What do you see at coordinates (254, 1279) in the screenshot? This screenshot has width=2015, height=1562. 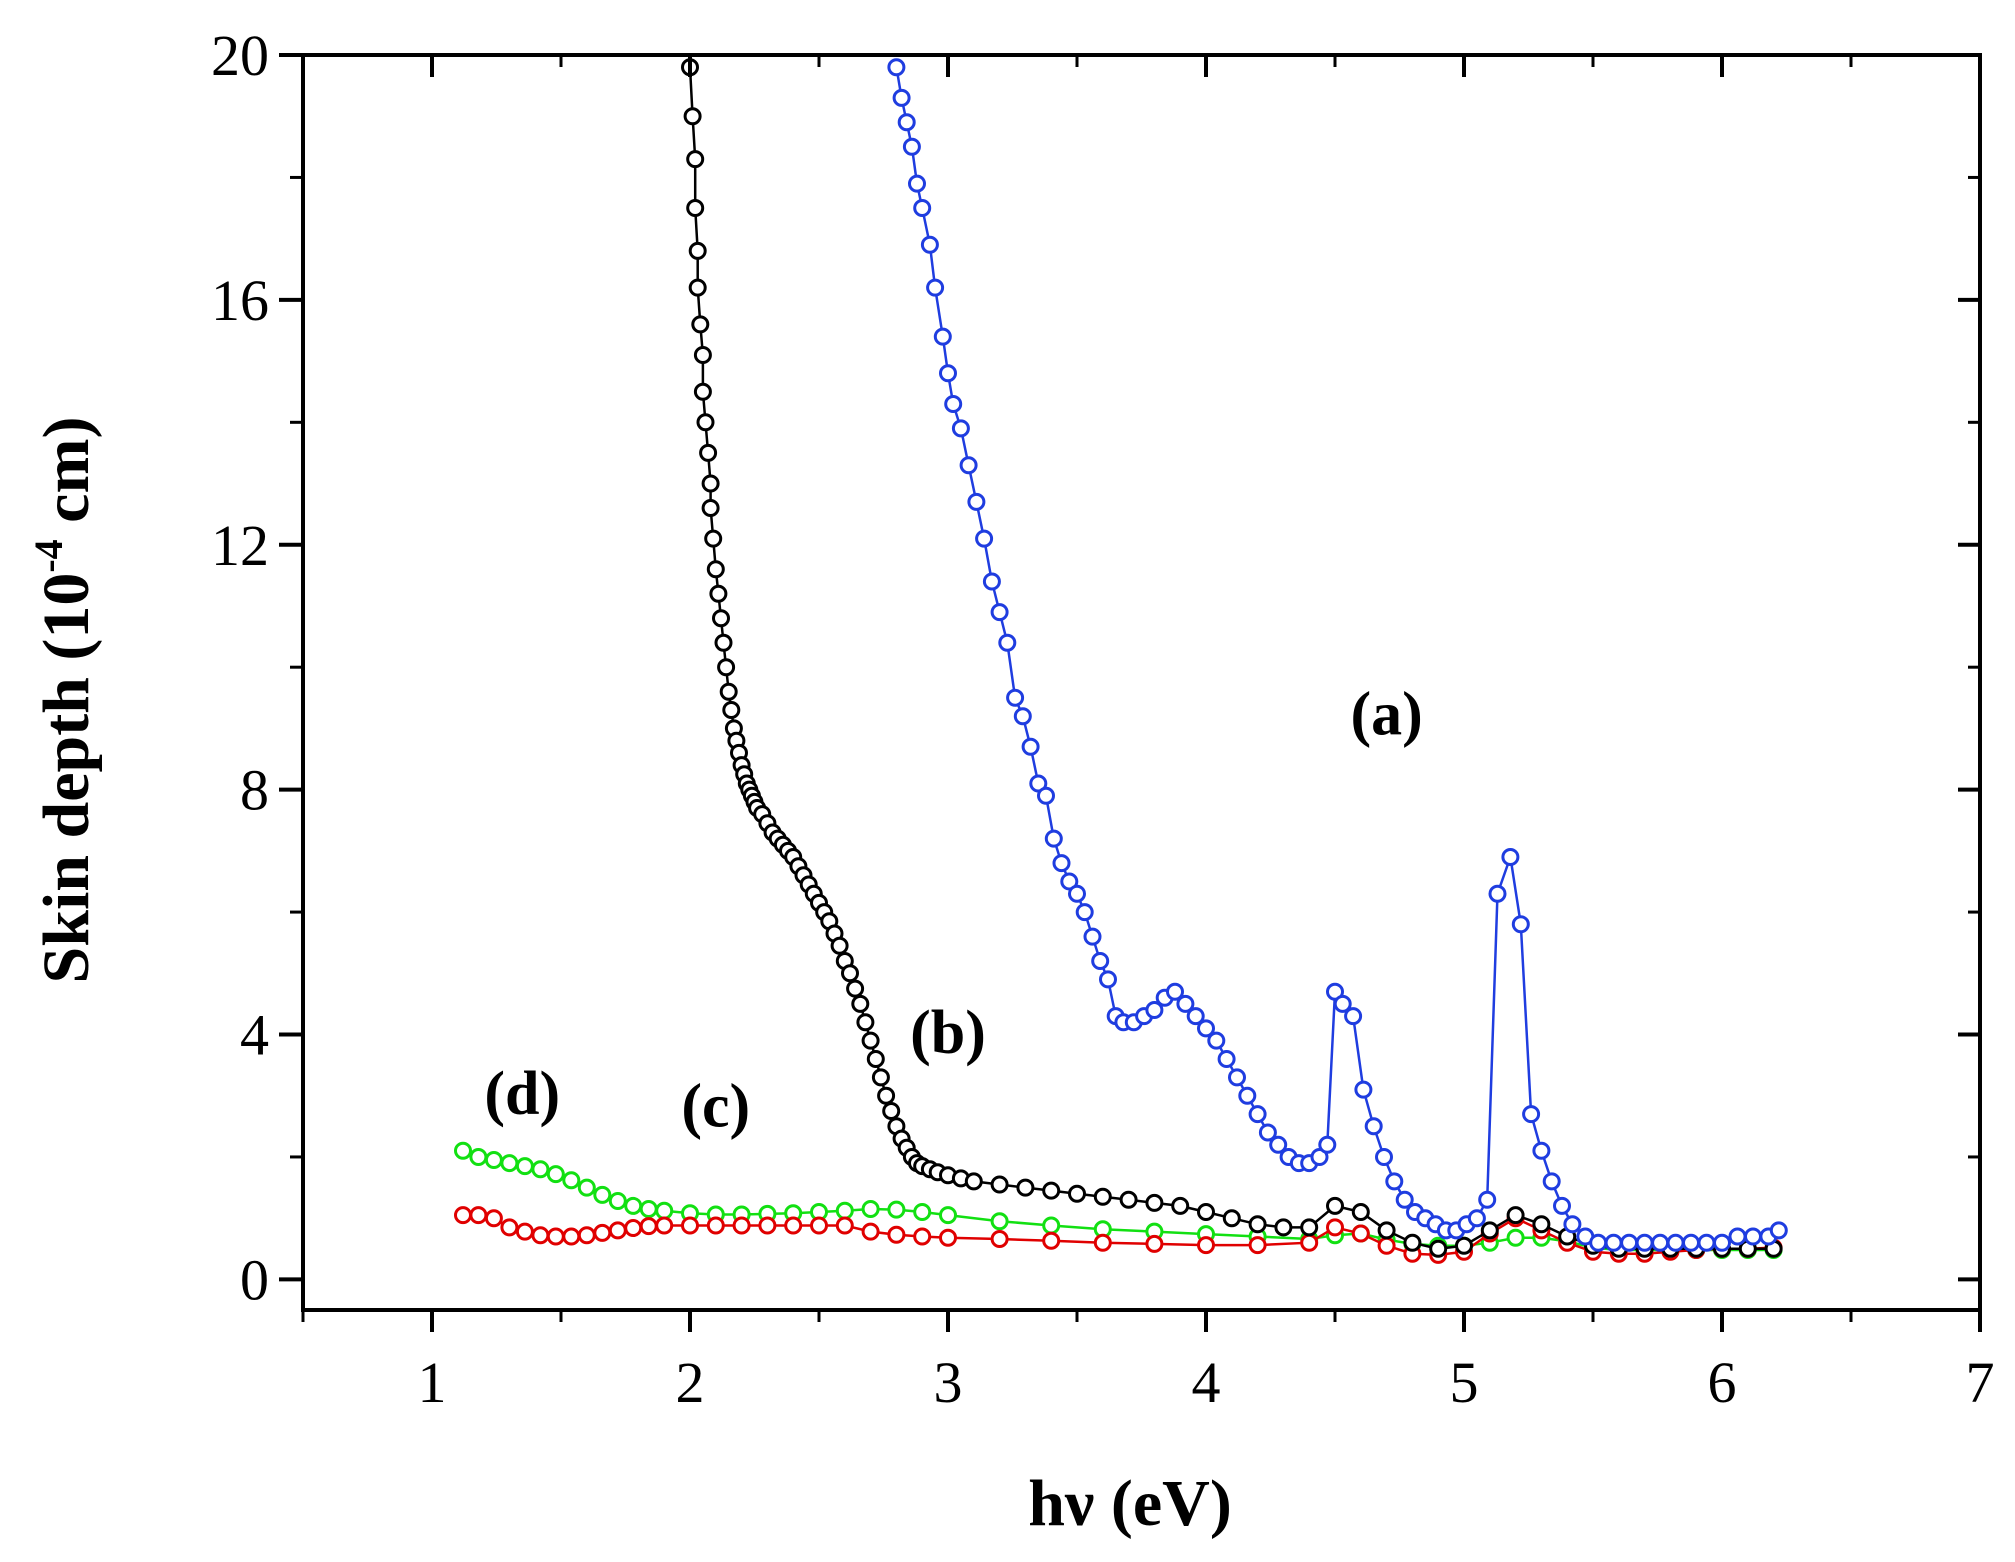 I see `y-tick-label: 0` at bounding box center [254, 1279].